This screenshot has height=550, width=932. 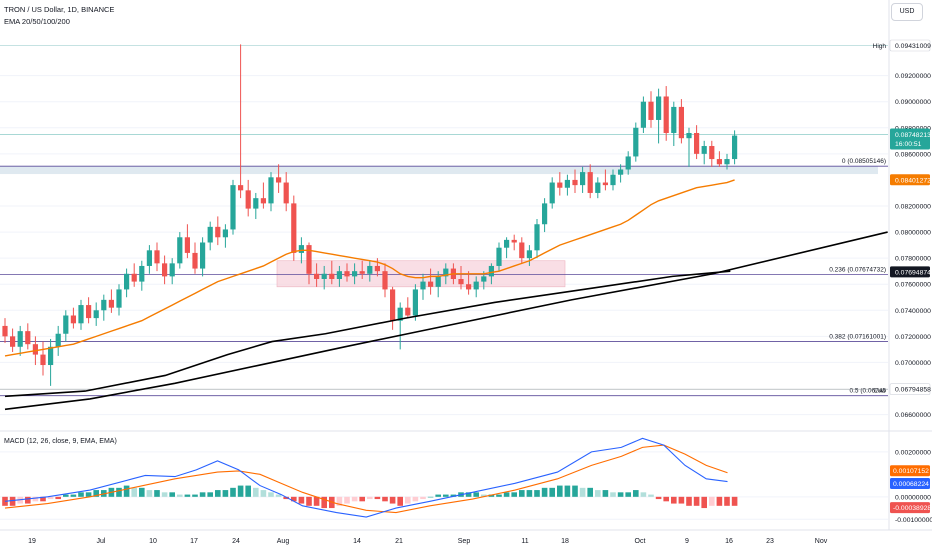 What do you see at coordinates (913, 390) in the screenshot?
I see `low-price-label: 0.06794858` at bounding box center [913, 390].